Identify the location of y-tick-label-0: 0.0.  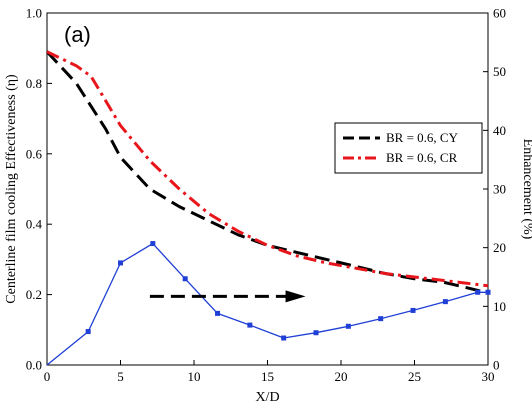
(34, 365).